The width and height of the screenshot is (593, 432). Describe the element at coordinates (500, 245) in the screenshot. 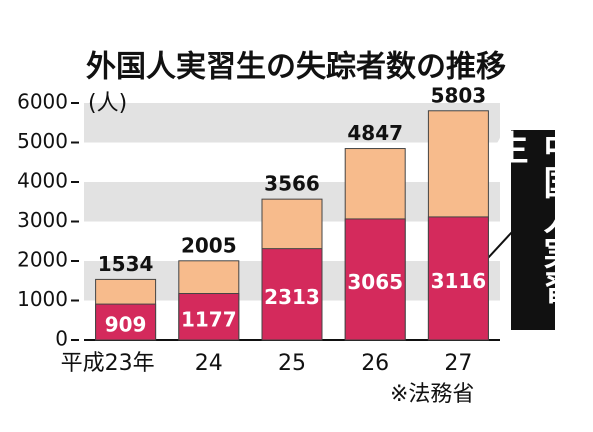

I see `callout-line` at that location.